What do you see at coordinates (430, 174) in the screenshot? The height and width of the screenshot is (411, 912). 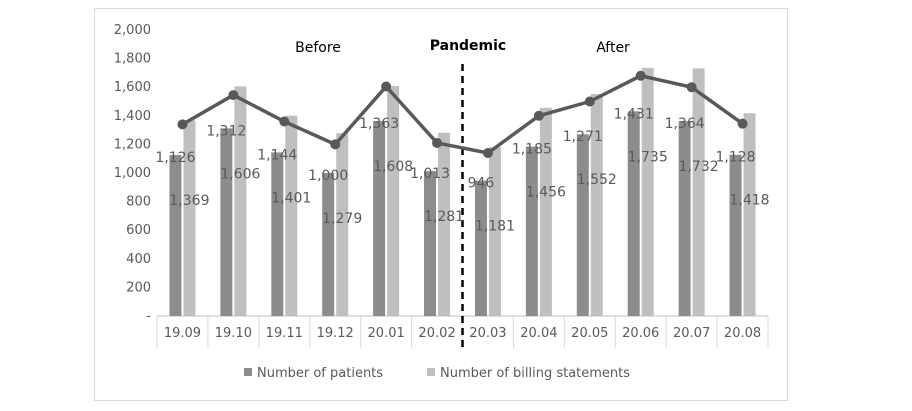 I see `data-label-patients: 1,013` at bounding box center [430, 174].